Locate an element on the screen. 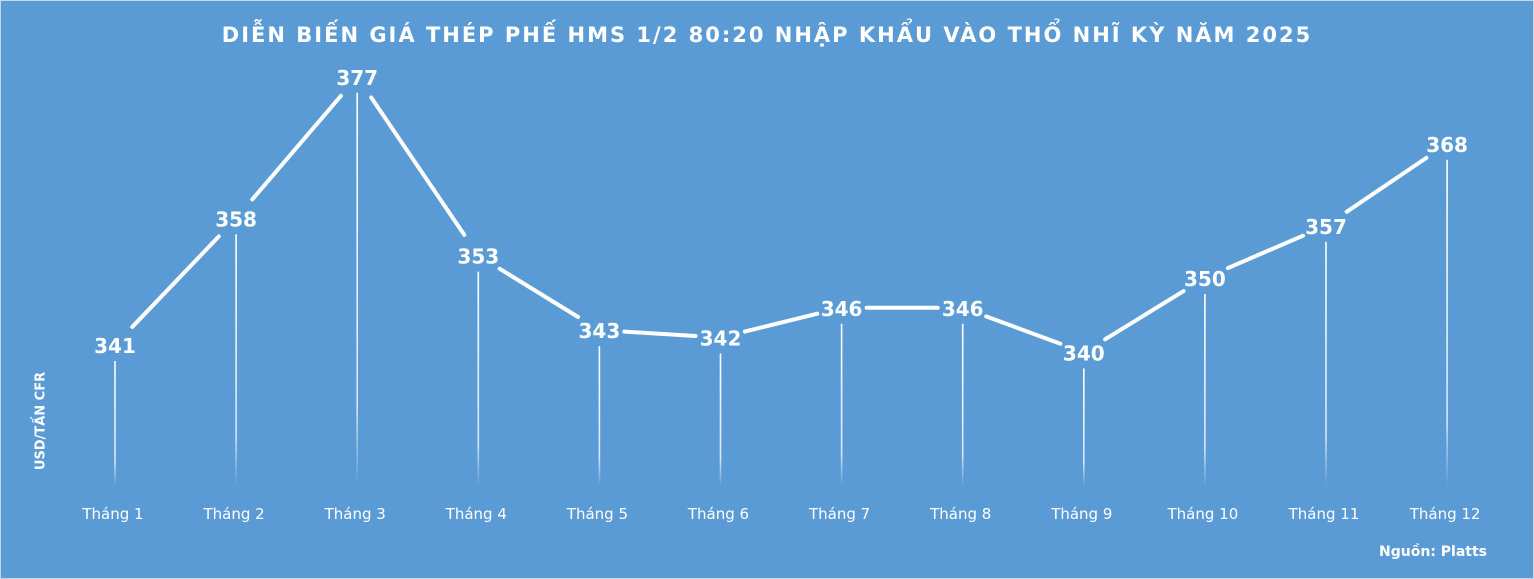 This screenshot has width=1534, height=579. source-note: Nguồn: Platts is located at coordinates (1433, 552).